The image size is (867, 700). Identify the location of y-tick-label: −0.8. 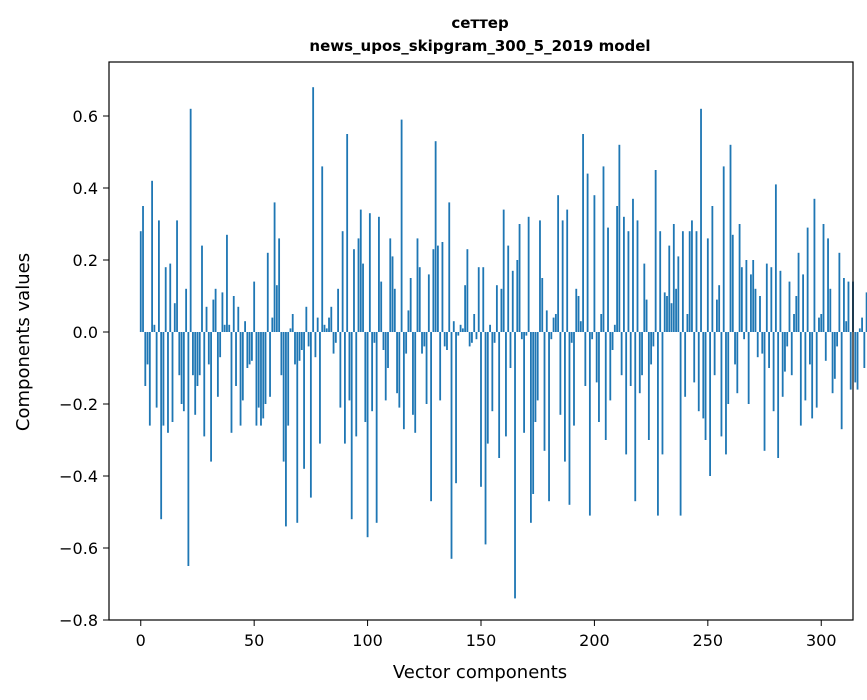
(78, 620).